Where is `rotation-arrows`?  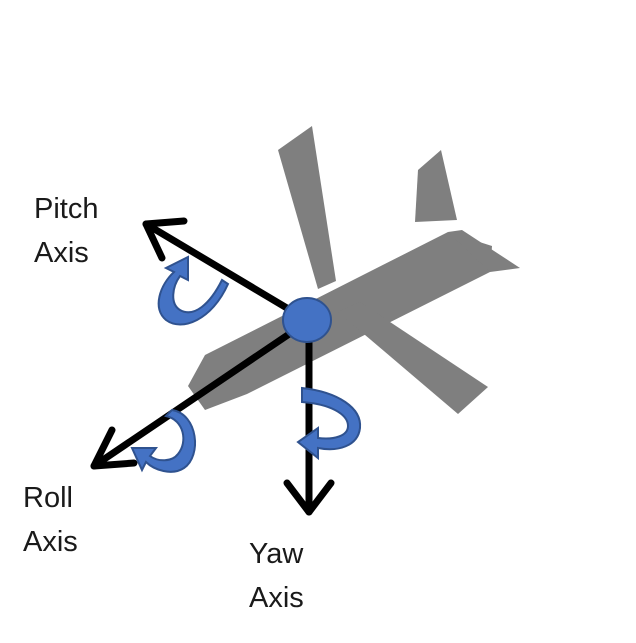
rotation-arrows is located at coordinates (246, 364).